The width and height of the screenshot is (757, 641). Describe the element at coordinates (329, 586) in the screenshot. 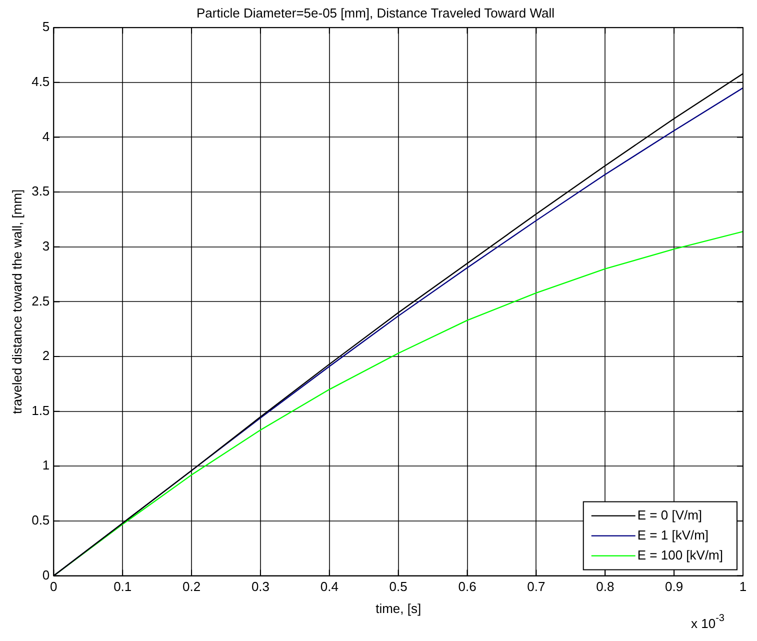

I see `x-tick-label: 0.4` at that location.